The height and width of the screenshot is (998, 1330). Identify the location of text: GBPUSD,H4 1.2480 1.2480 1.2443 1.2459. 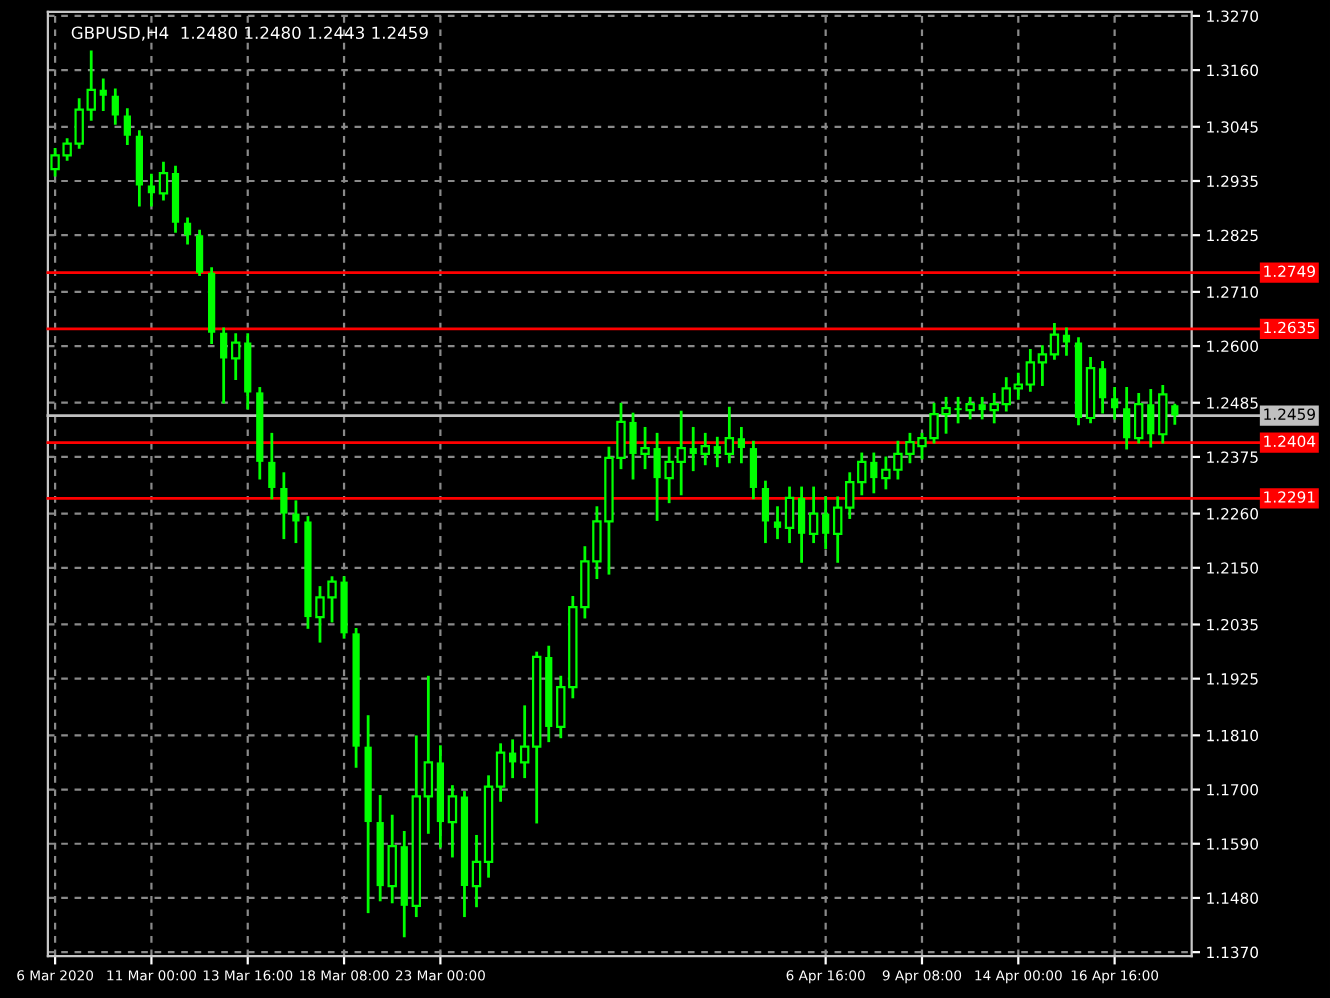
(249, 33).